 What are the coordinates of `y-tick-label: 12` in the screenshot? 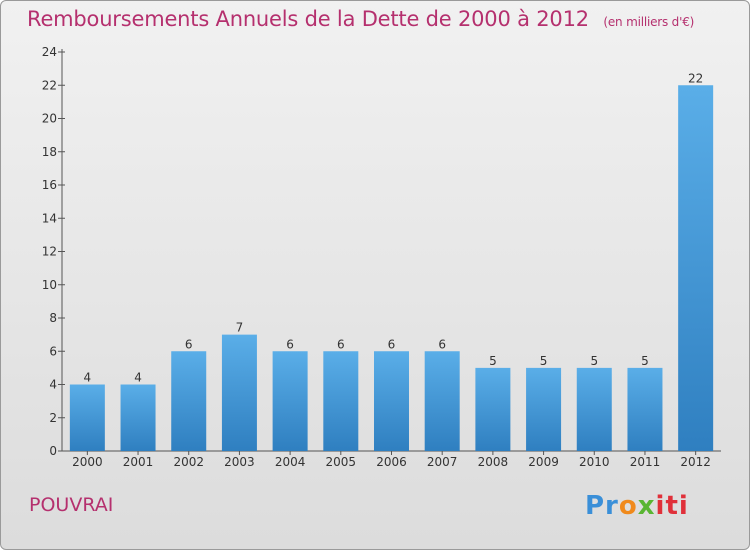 It's located at (49, 252).